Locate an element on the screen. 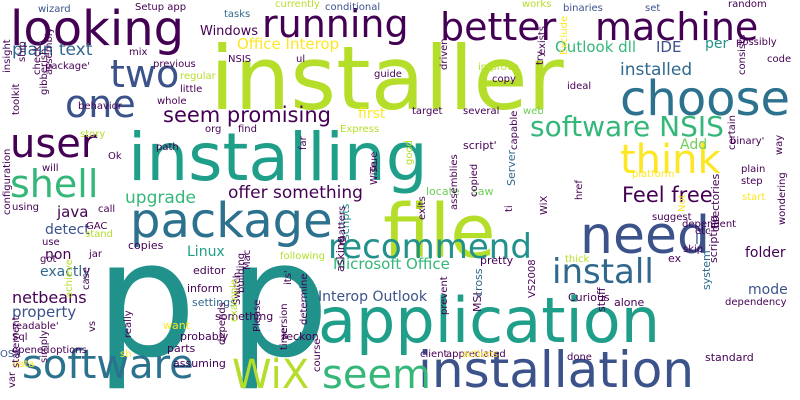 The image size is (800, 400). word: tasks is located at coordinates (237, 14).